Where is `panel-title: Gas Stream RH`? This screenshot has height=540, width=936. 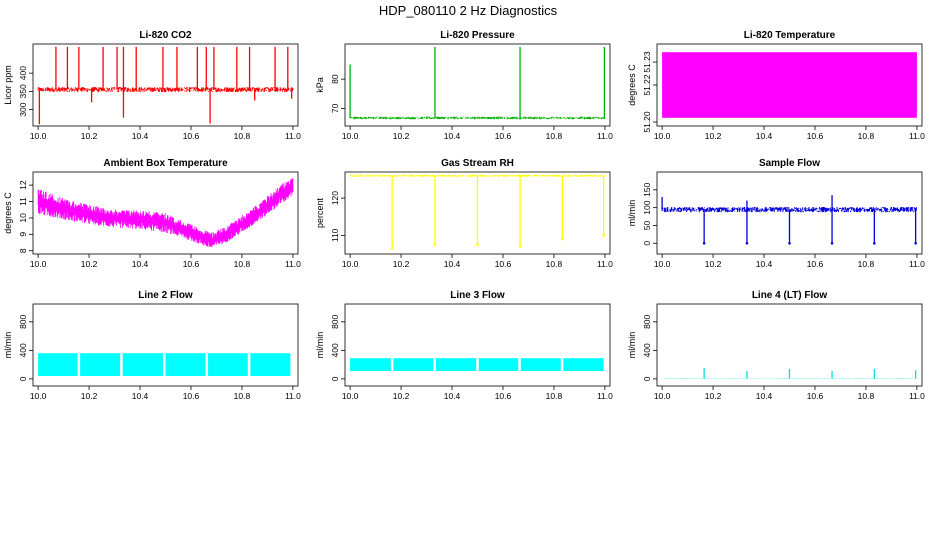
panel-title: Gas Stream RH is located at coordinates (477, 163).